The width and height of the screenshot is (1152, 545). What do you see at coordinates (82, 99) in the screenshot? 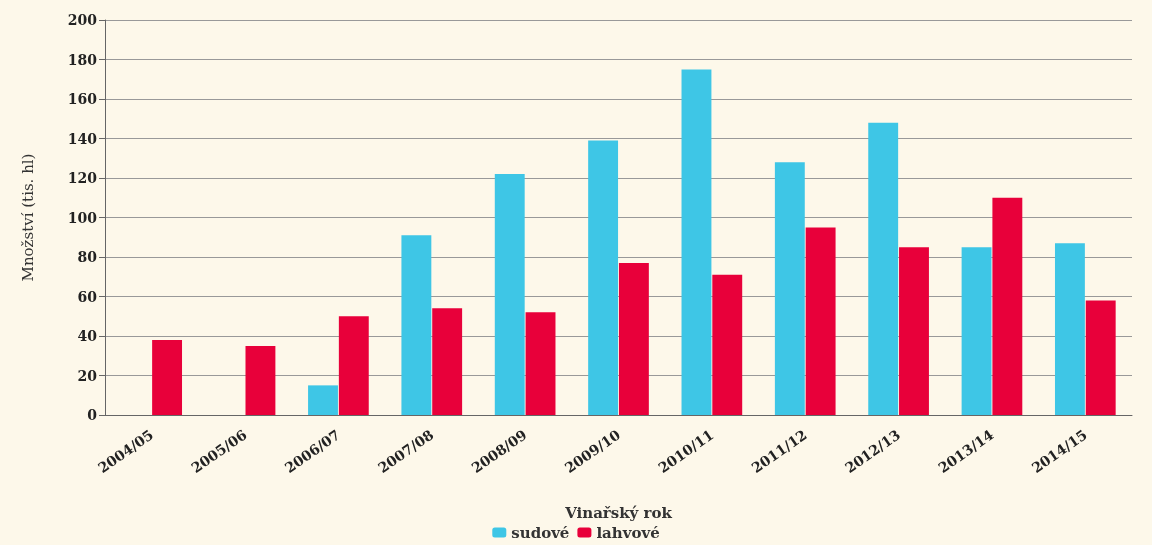
I see `y-tick-label: 160` at bounding box center [82, 99].